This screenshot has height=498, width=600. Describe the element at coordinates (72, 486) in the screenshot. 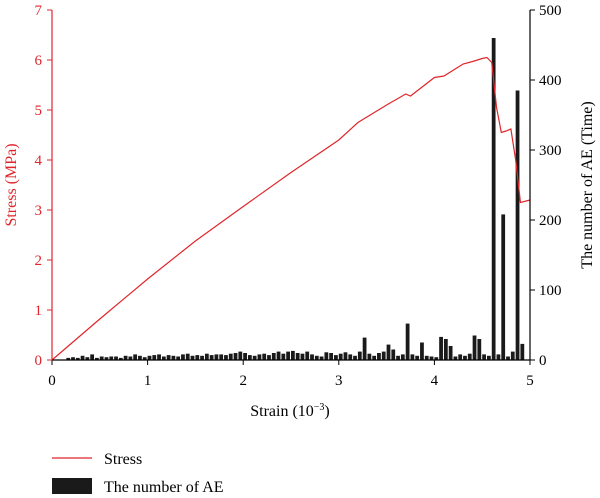

I see `legend-ae-swatch` at that location.